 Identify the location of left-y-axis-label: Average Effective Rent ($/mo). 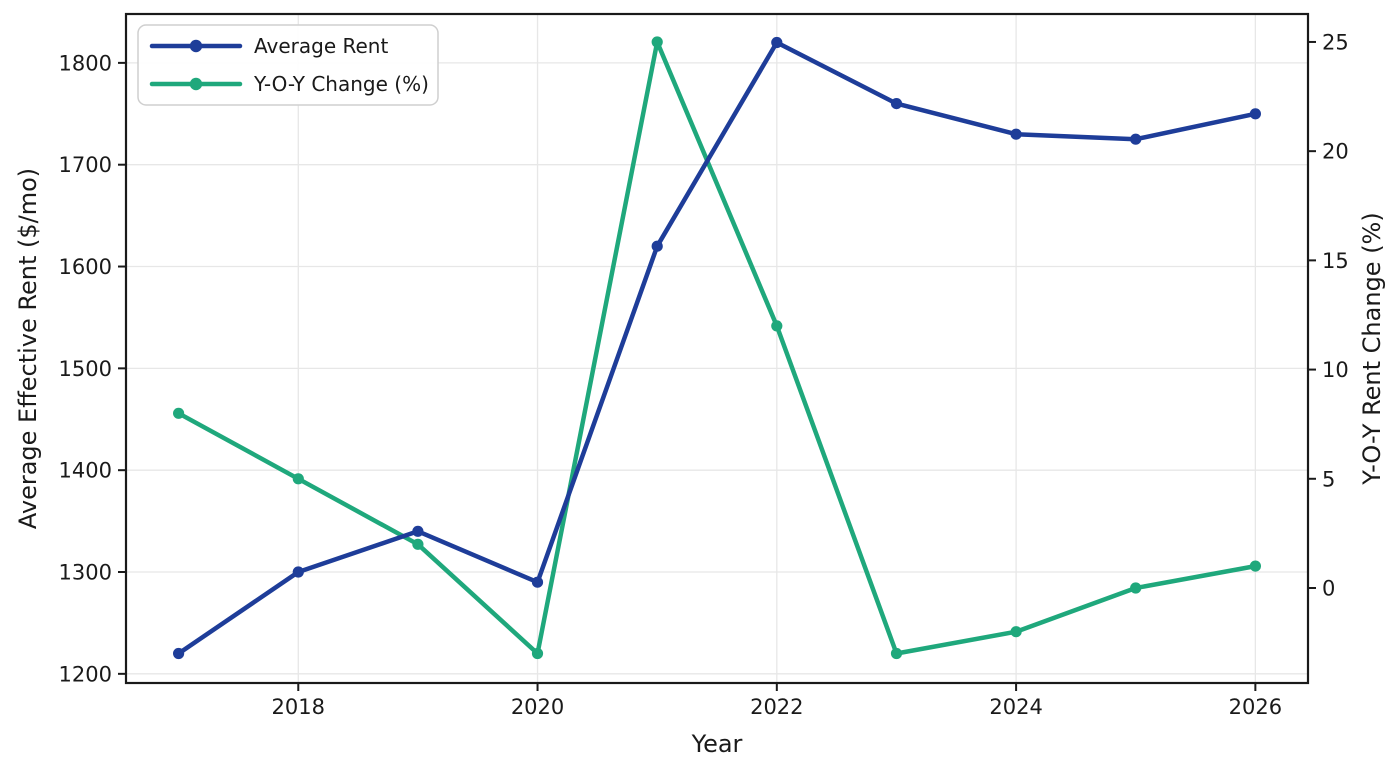
(28, 348).